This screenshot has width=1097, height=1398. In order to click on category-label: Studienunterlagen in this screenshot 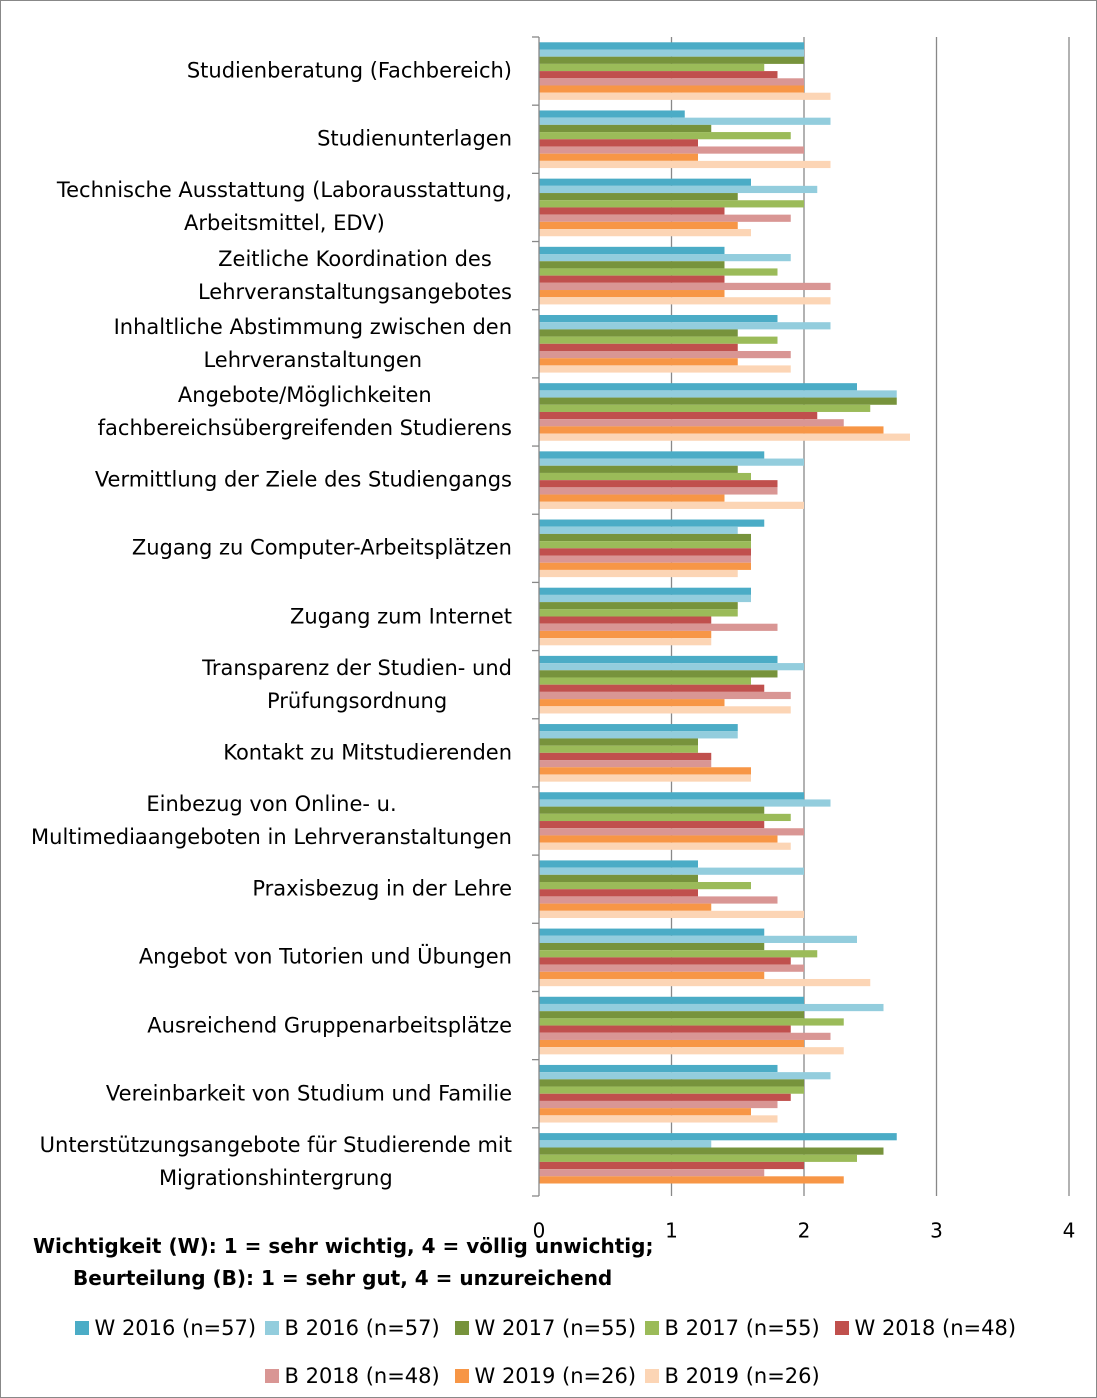, I will do `click(414, 138)`.